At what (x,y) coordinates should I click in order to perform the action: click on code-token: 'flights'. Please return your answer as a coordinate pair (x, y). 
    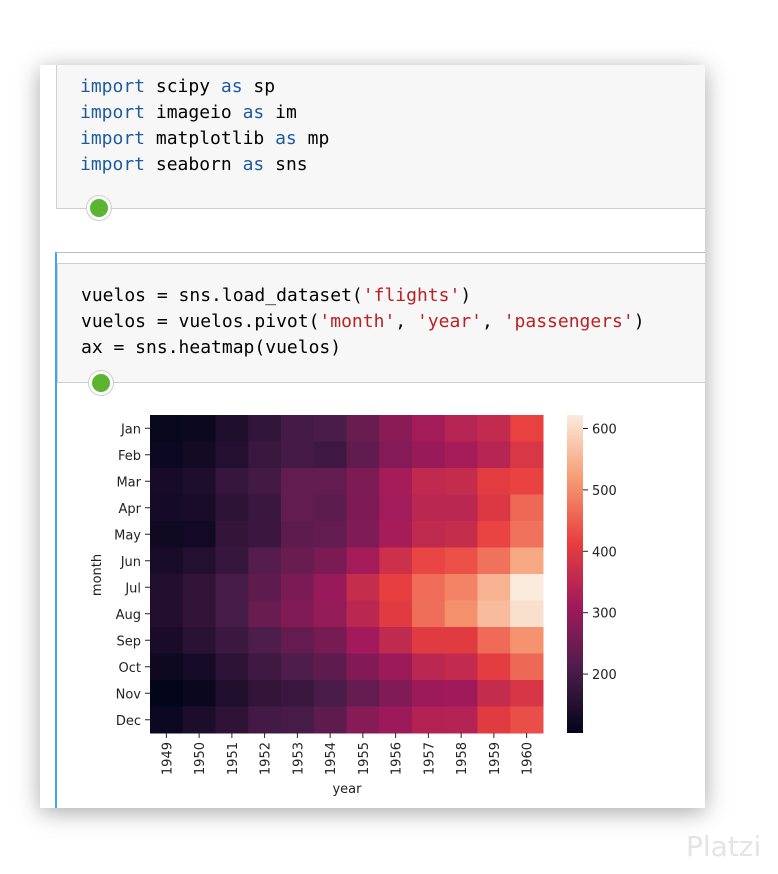
    Looking at the image, I should click on (411, 295).